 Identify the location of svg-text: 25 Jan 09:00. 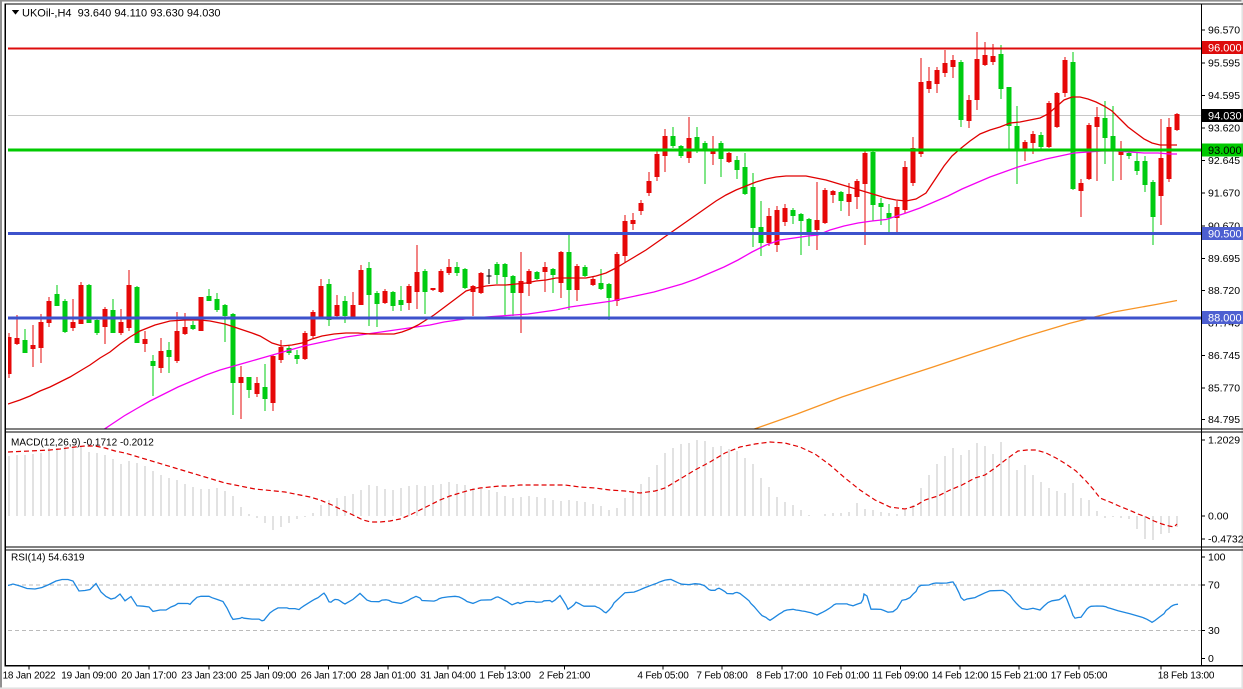
(269, 676).